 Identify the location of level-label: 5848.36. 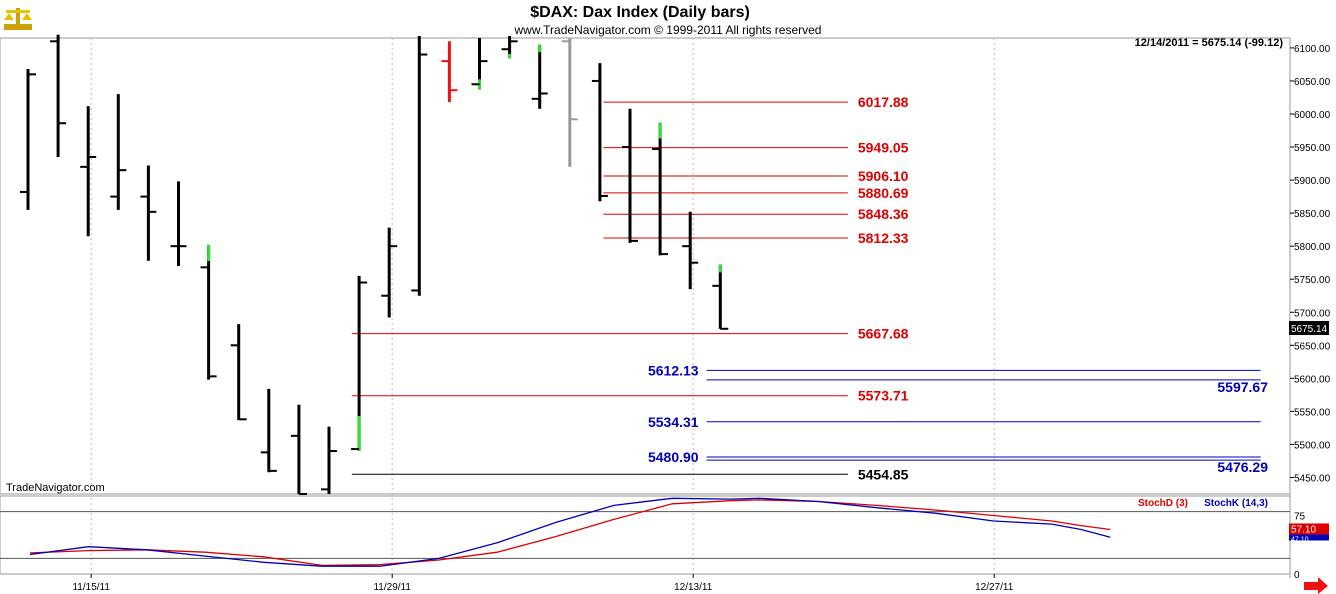
(883, 214).